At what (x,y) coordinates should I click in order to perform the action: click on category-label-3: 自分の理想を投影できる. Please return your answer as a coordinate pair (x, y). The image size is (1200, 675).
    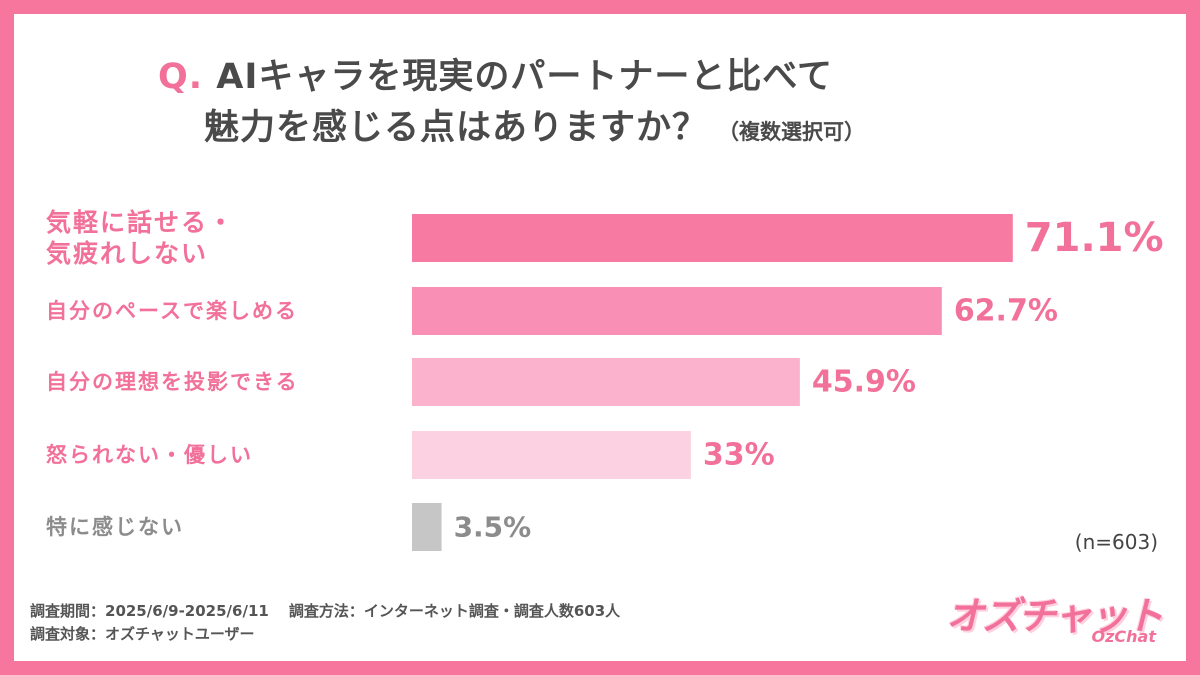
    Looking at the image, I should click on (172, 382).